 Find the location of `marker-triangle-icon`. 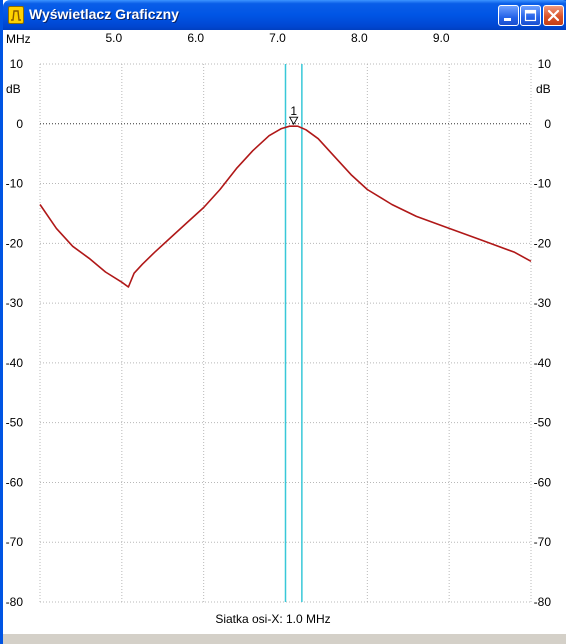

marker-triangle-icon is located at coordinates (293, 121).